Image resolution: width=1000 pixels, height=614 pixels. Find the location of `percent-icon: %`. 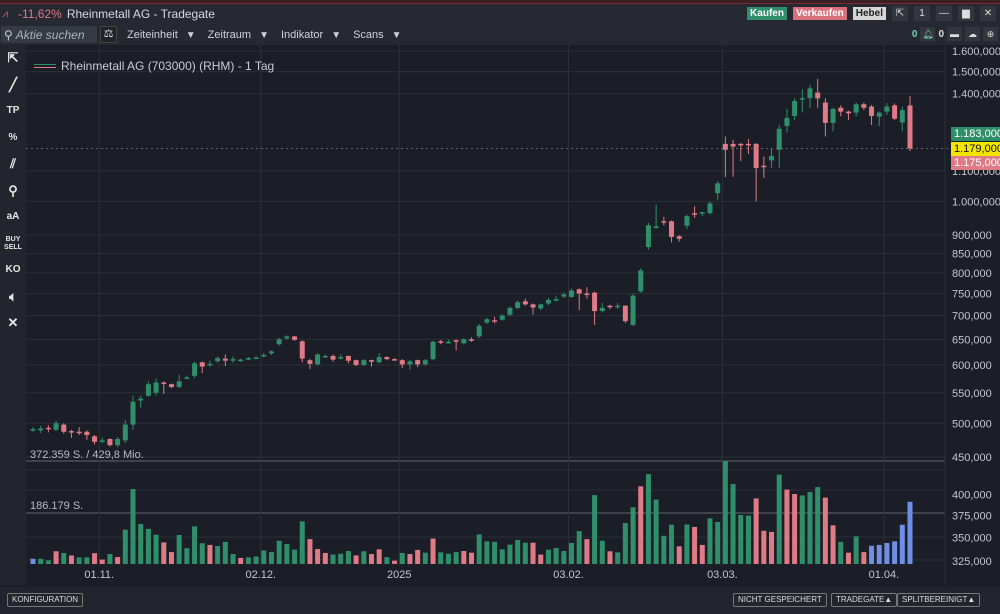

percent-icon: % is located at coordinates (13, 137).